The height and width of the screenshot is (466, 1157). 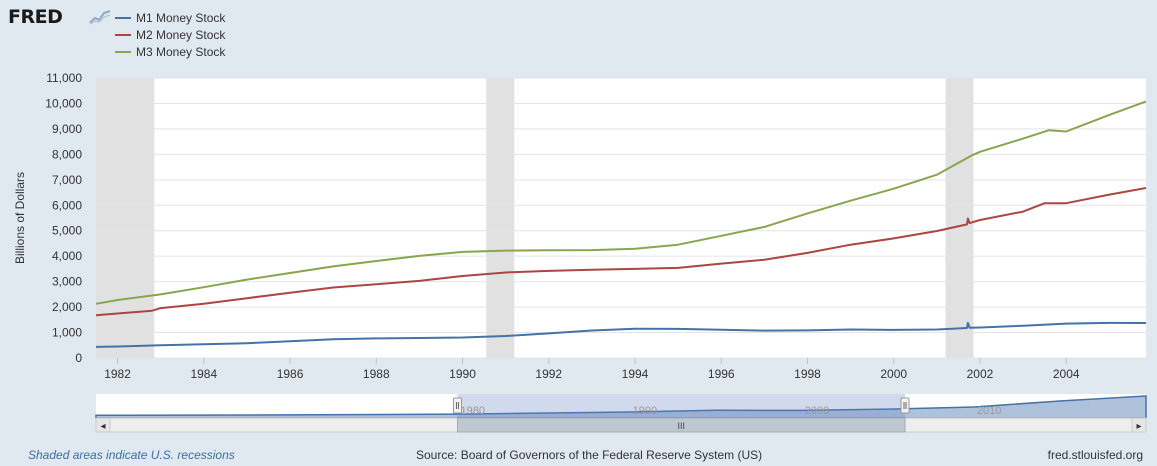 What do you see at coordinates (67, 180) in the screenshot?
I see `y-tick-label: 7,000` at bounding box center [67, 180].